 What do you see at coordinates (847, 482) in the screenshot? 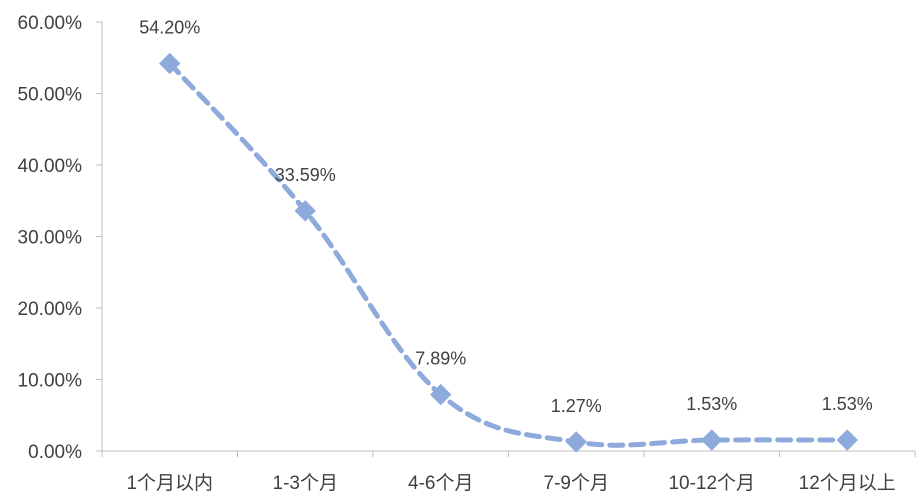
I see `x-tick-label: 12个月以上` at bounding box center [847, 482].